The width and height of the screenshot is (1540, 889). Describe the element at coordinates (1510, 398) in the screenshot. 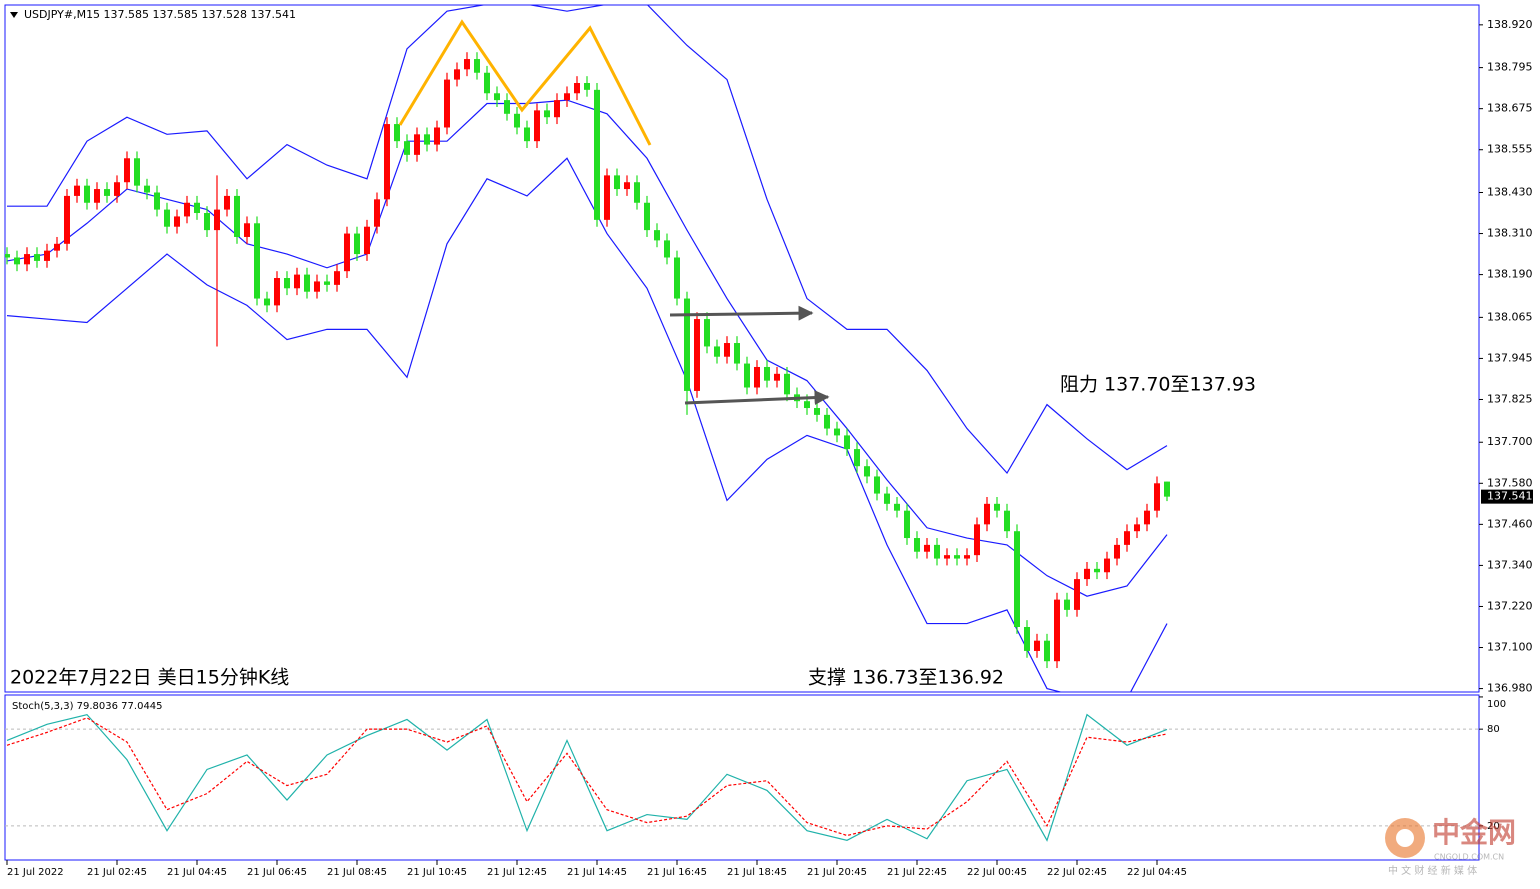

I see `y-tick-label: 137.825` at that location.